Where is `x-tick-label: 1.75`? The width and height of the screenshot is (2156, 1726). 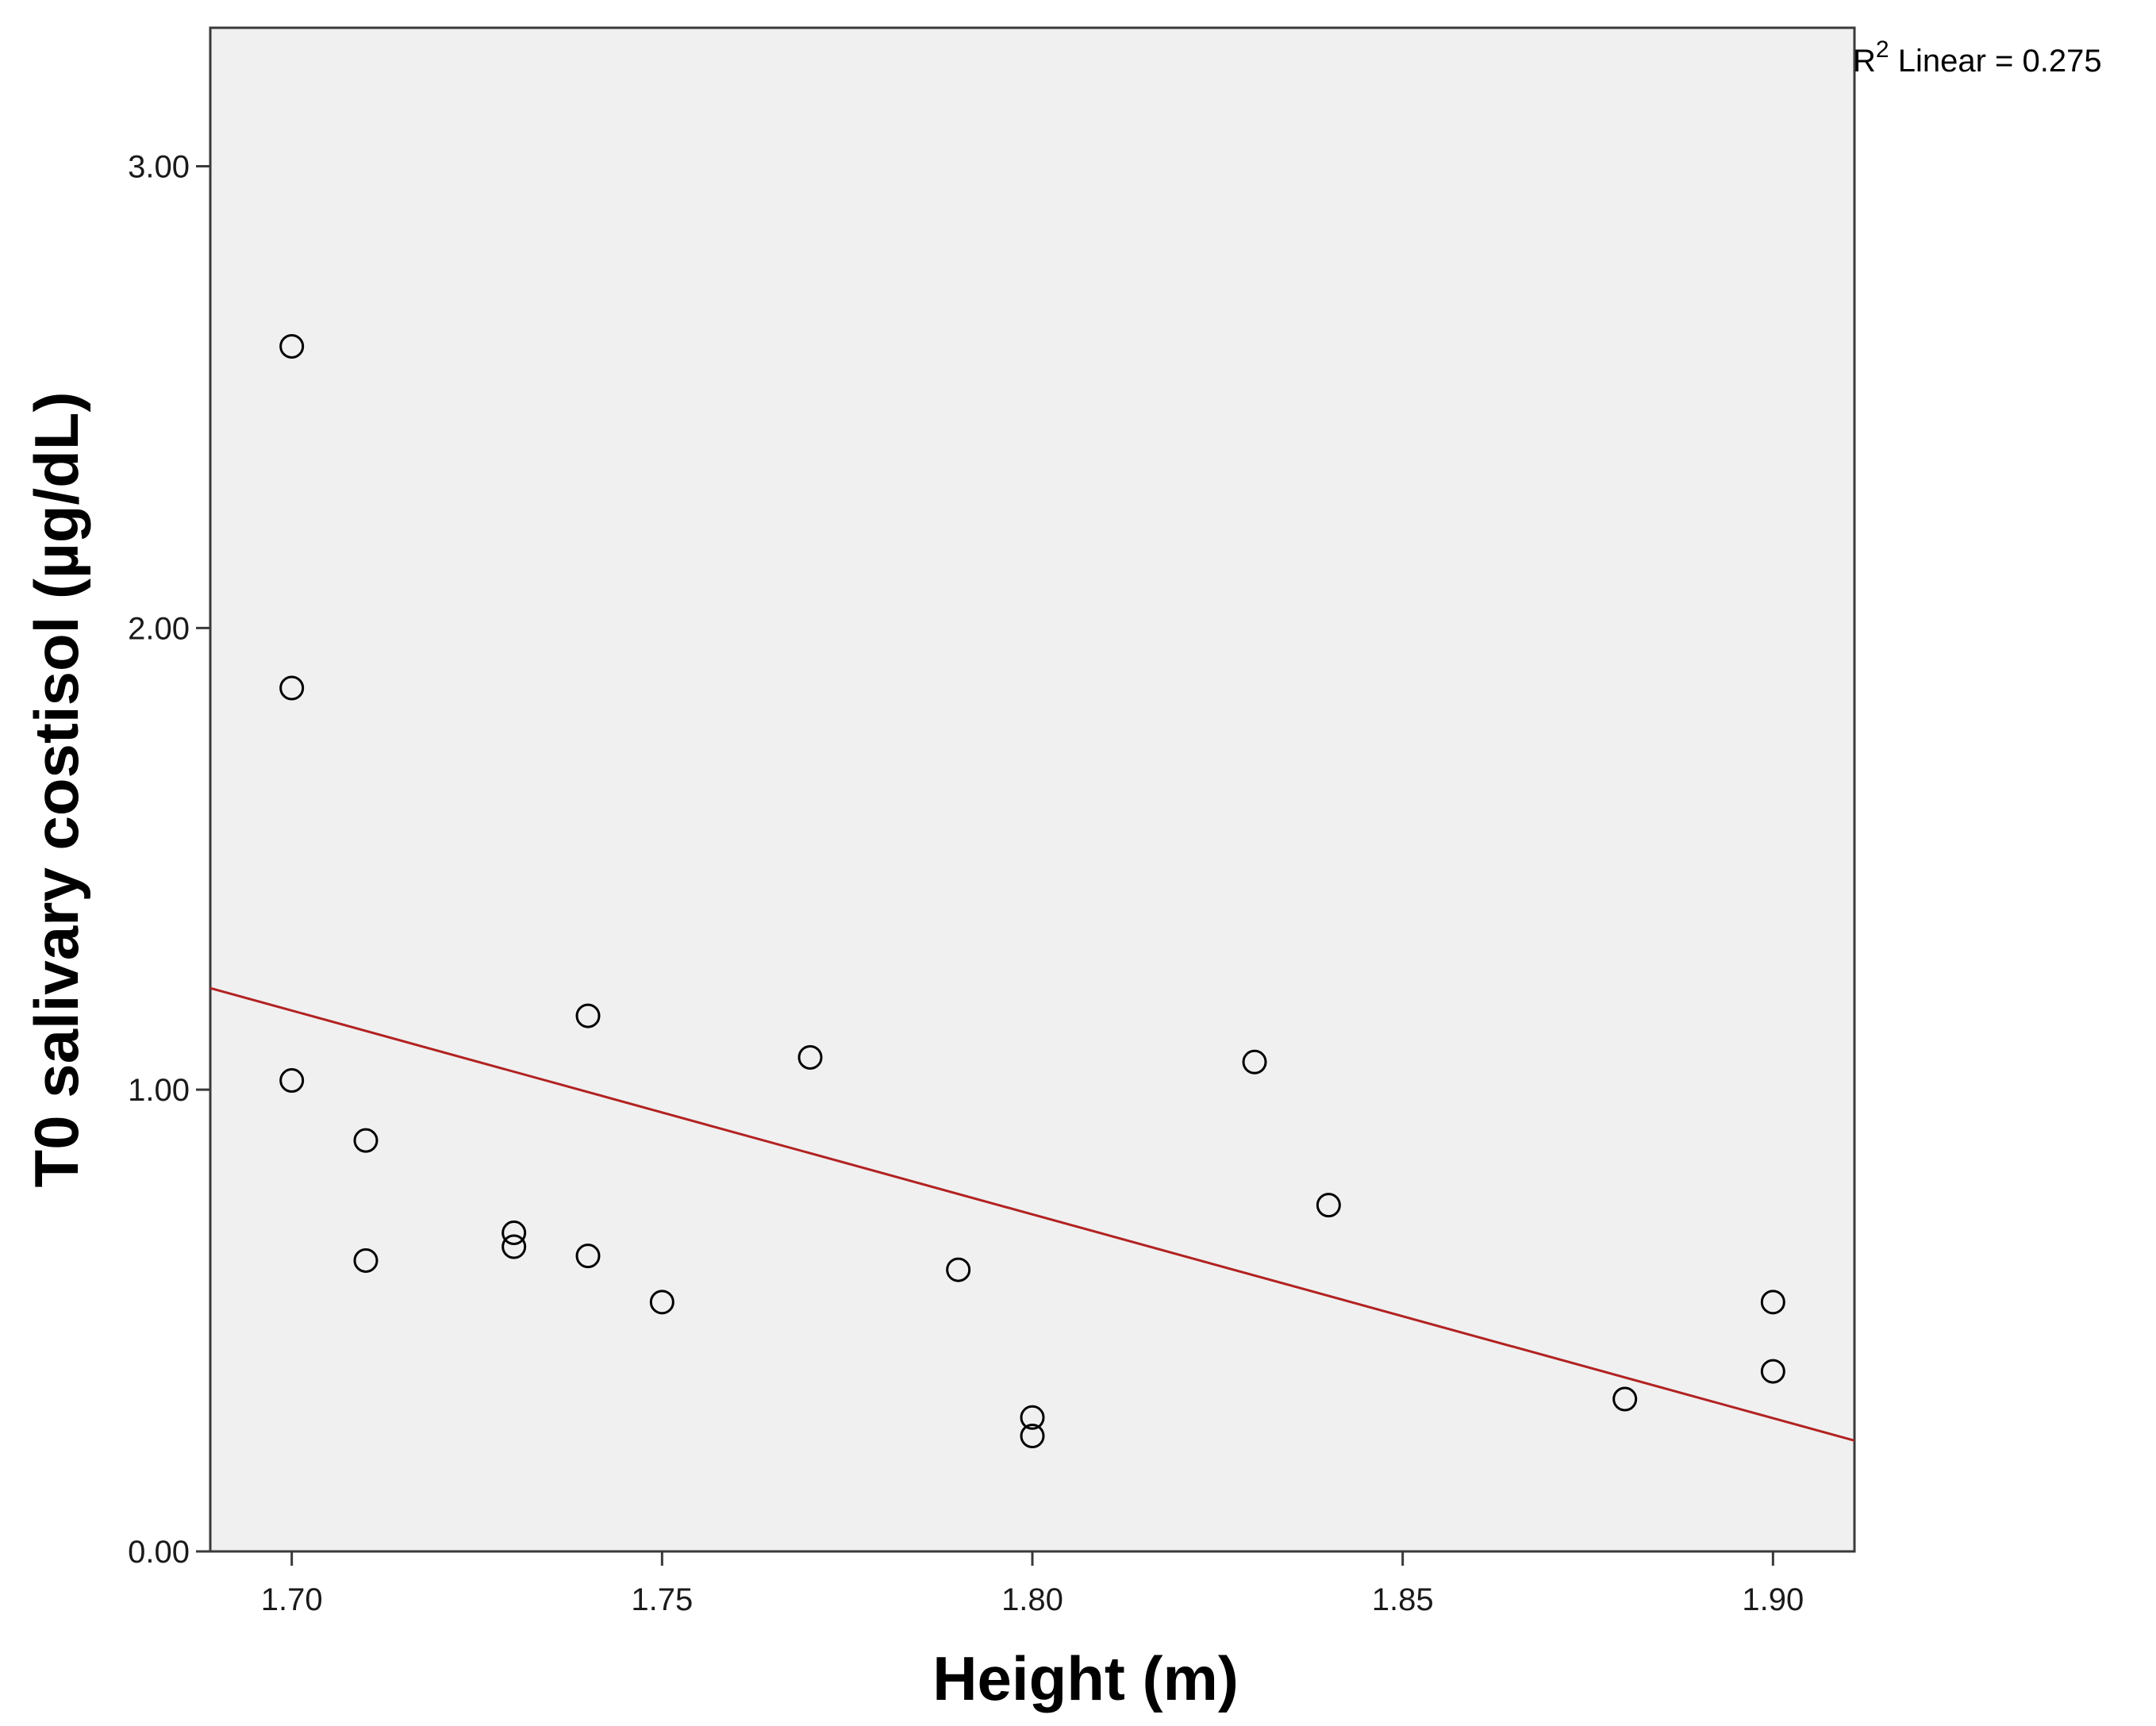 x-tick-label: 1.75 is located at coordinates (662, 1599).